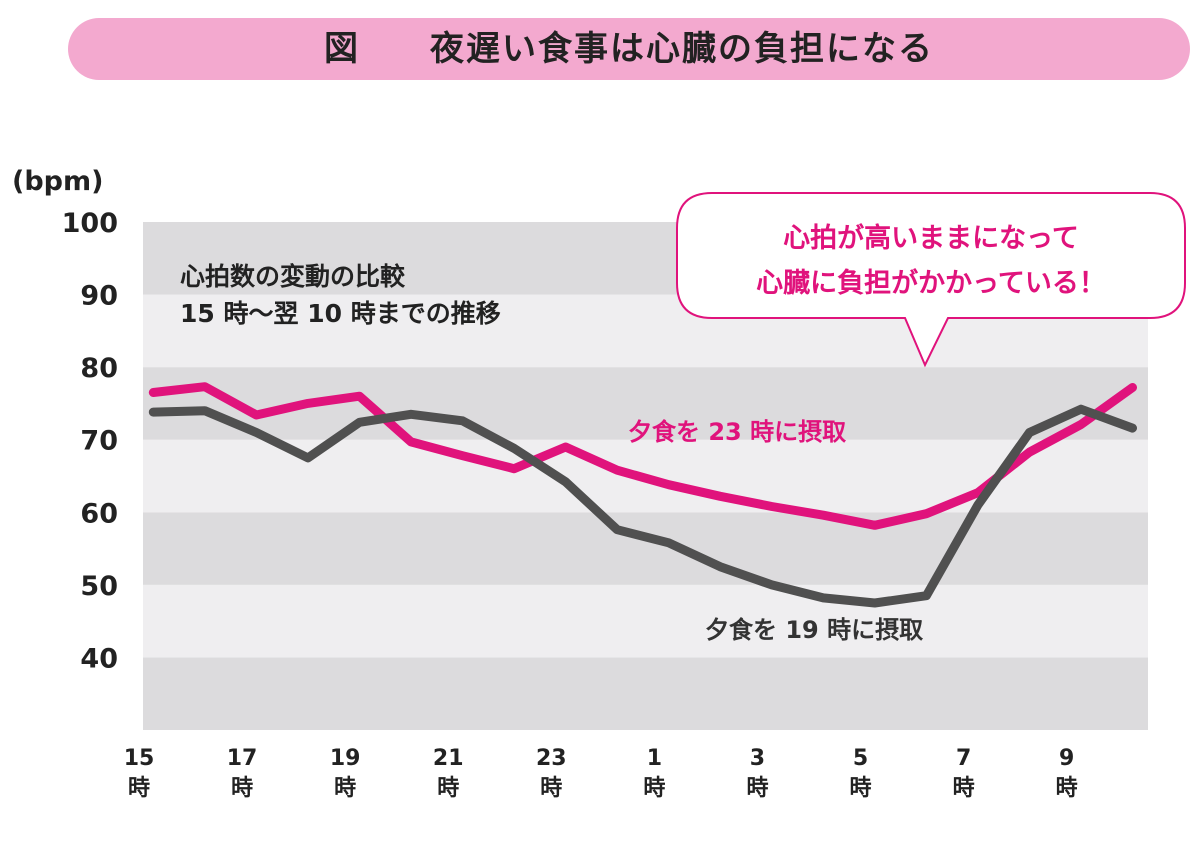 The image size is (1200, 859). Describe the element at coordinates (99, 368) in the screenshot. I see `y-tick-label: 80` at that location.